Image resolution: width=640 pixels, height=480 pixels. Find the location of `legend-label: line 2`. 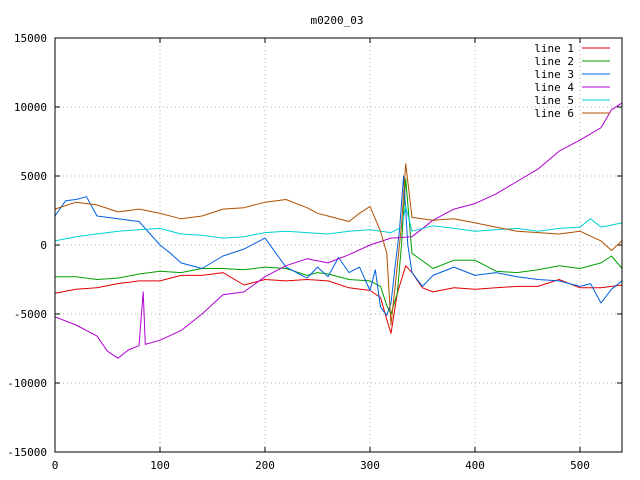

legend-label: line 2 is located at coordinates (554, 61).